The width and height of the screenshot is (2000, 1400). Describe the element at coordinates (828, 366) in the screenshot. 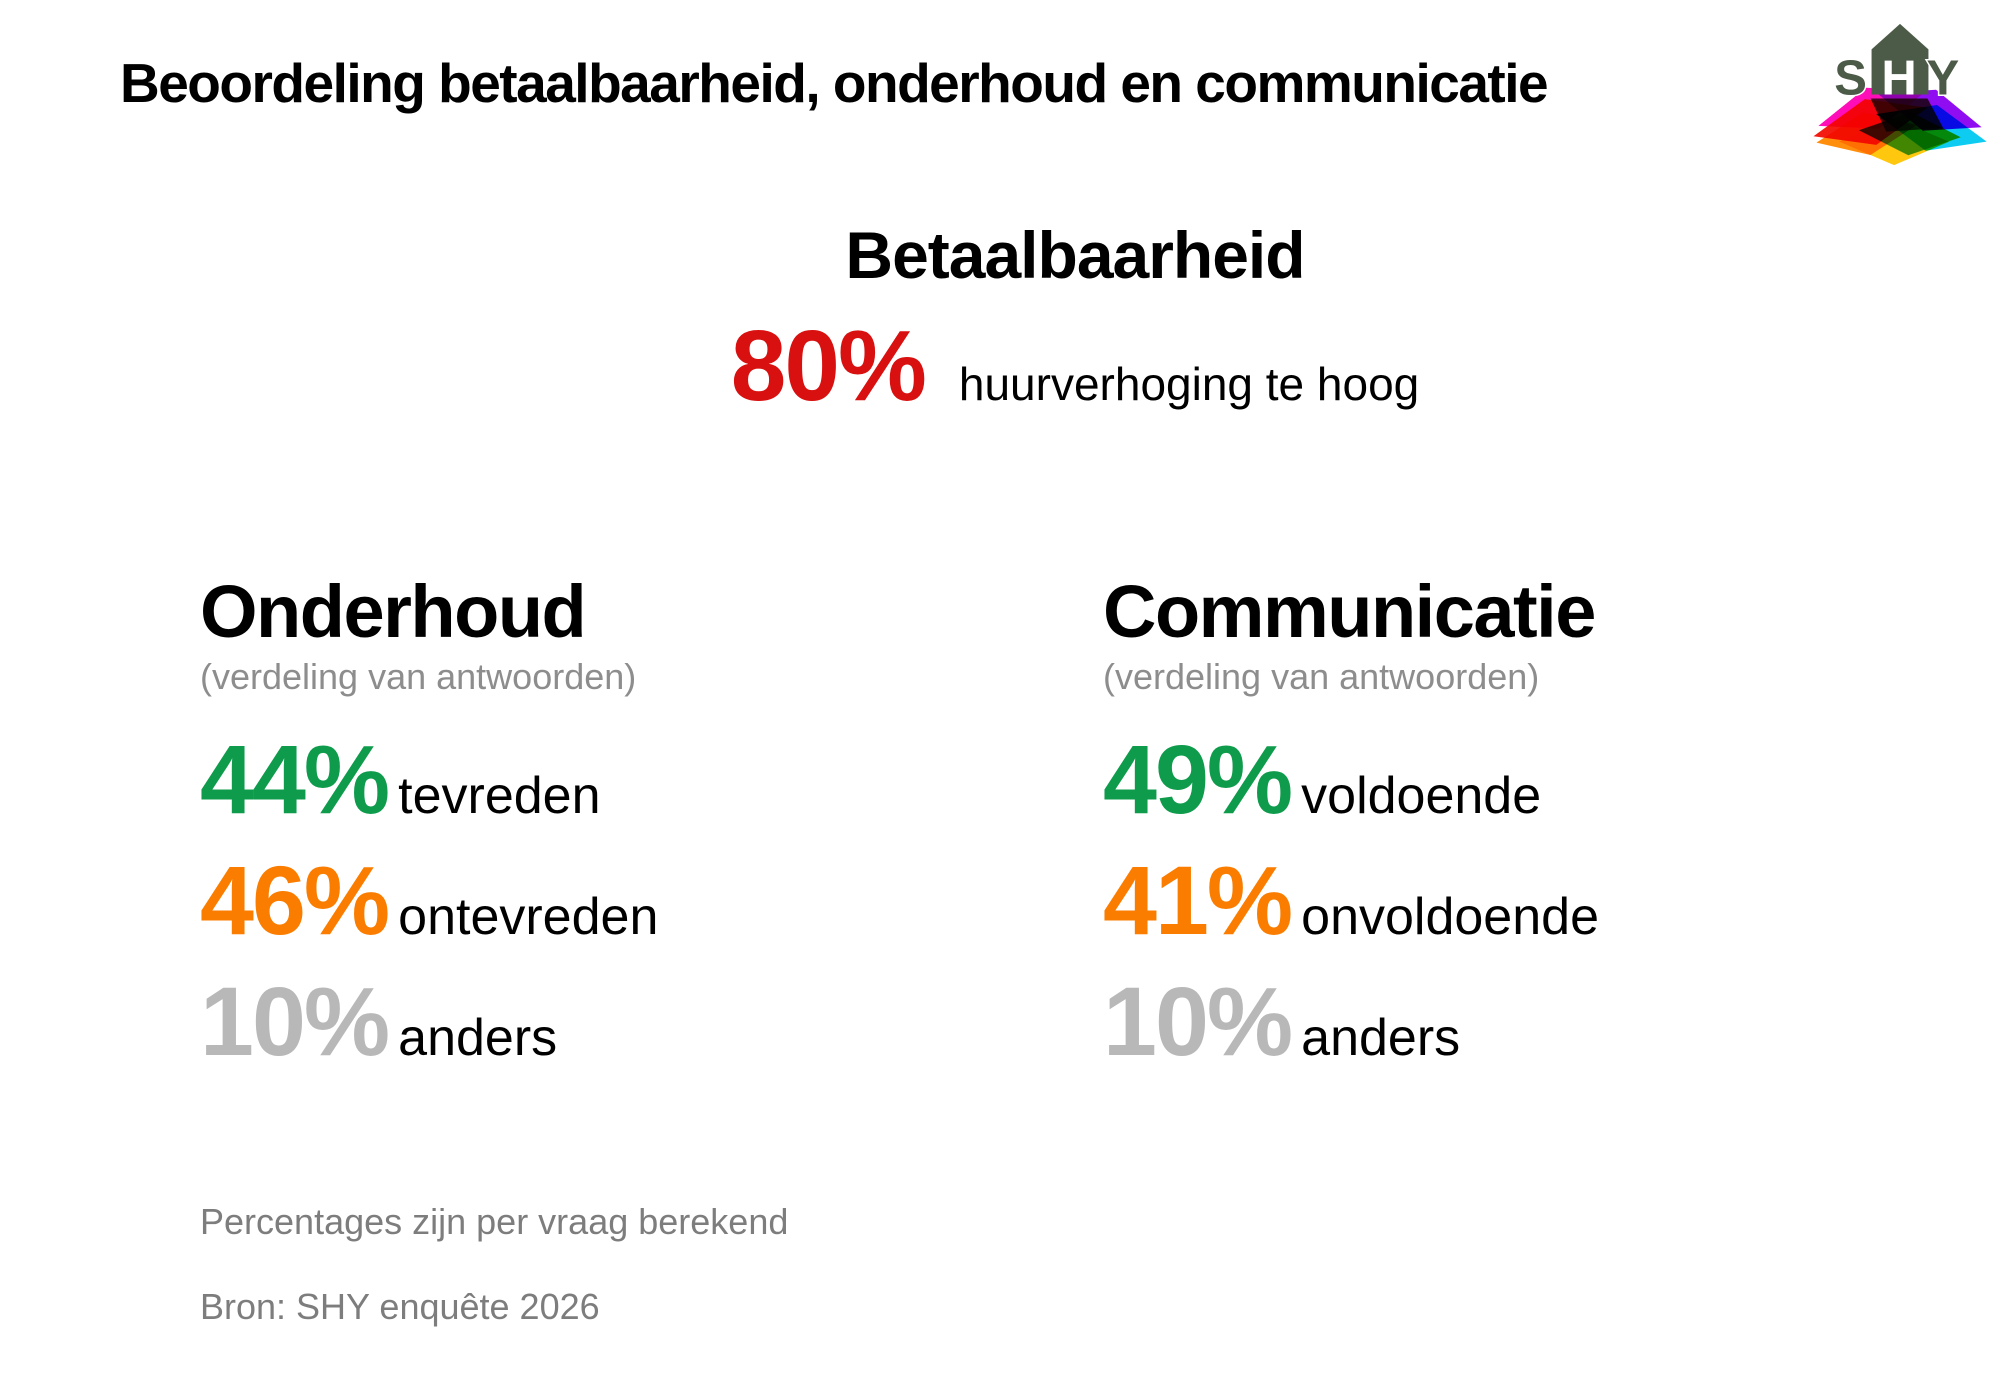

I see `betaalbaarheid-value: 80%` at that location.